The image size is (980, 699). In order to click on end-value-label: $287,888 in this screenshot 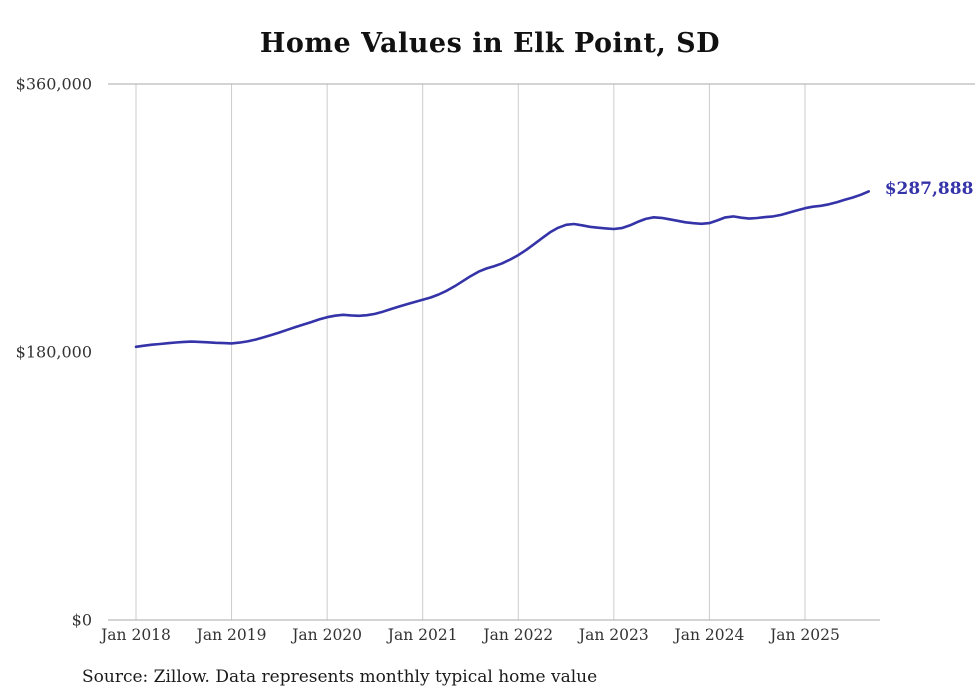, I will do `click(929, 189)`.